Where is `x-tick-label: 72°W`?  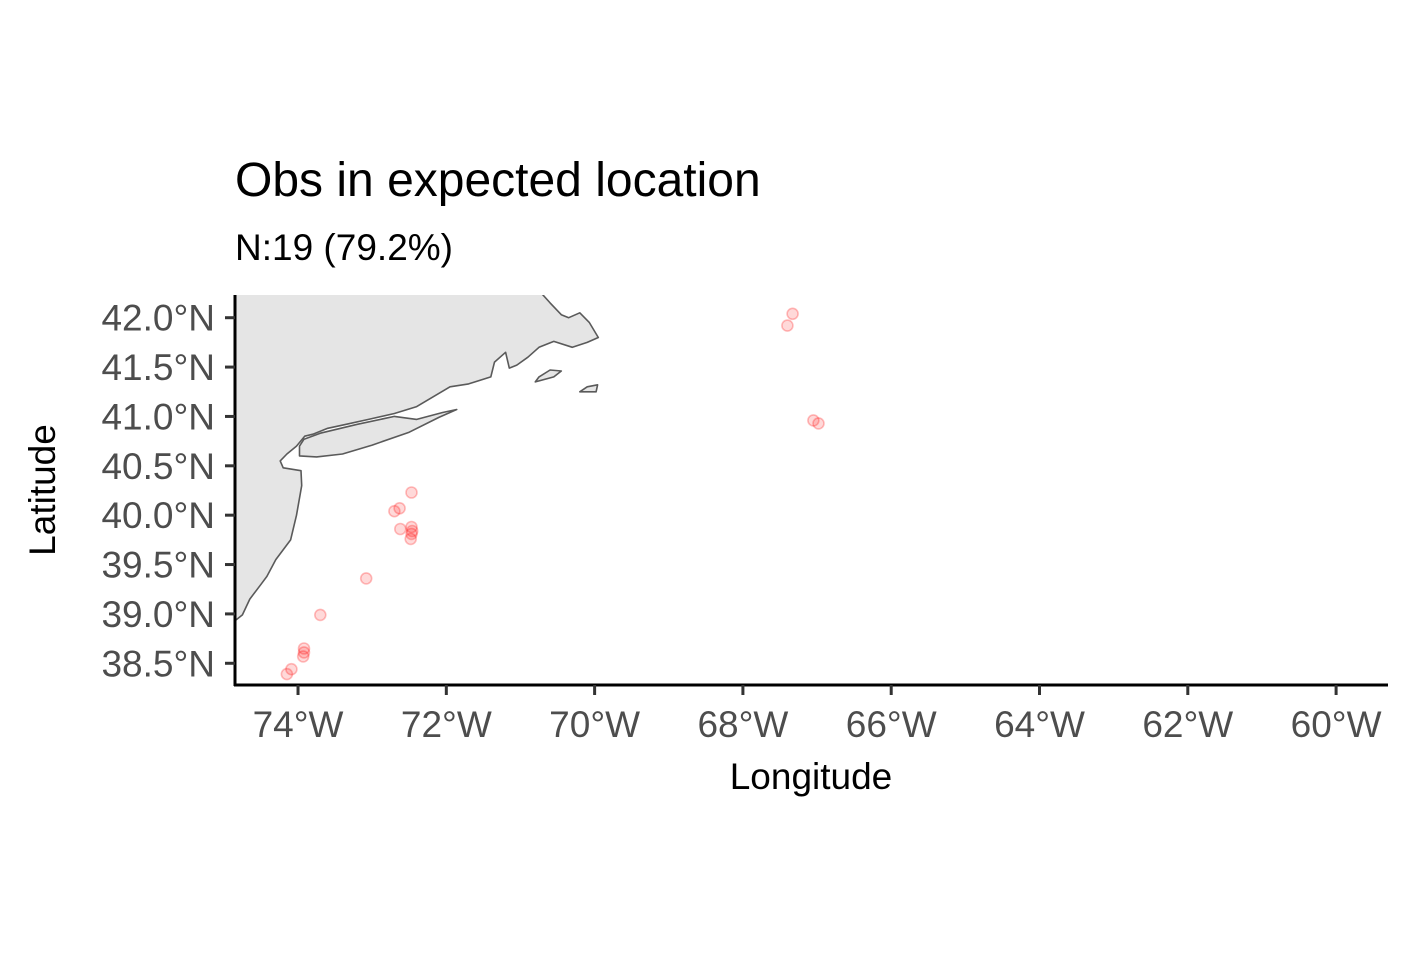
x-tick-label: 72°W is located at coordinates (446, 724).